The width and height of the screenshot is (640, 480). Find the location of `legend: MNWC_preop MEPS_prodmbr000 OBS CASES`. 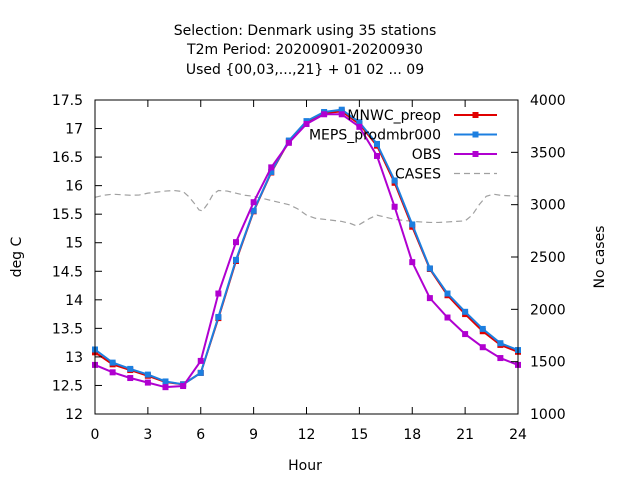

legend: MNWC_preop MEPS_prodmbr000 OBS CASES is located at coordinates (403, 145).